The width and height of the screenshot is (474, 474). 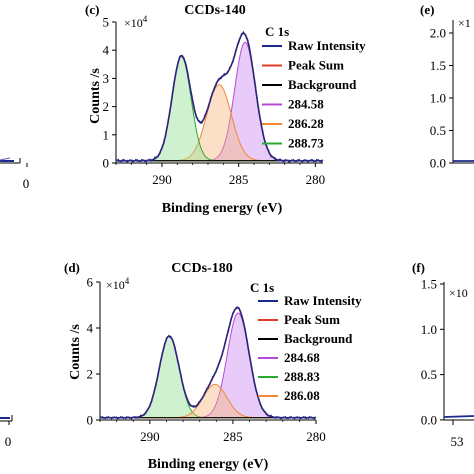 I want to click on panel-c-x-tick-label: 290, so click(x=162, y=179).